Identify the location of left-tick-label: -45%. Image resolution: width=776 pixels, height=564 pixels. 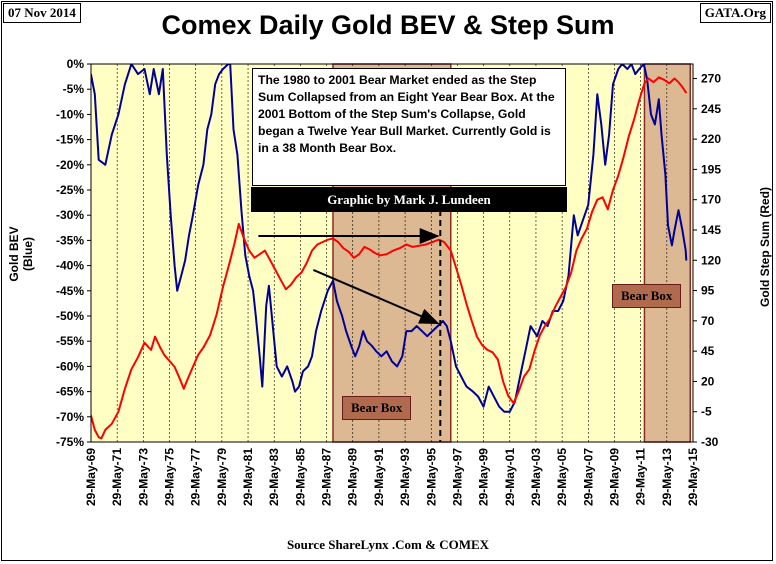
(70, 291).